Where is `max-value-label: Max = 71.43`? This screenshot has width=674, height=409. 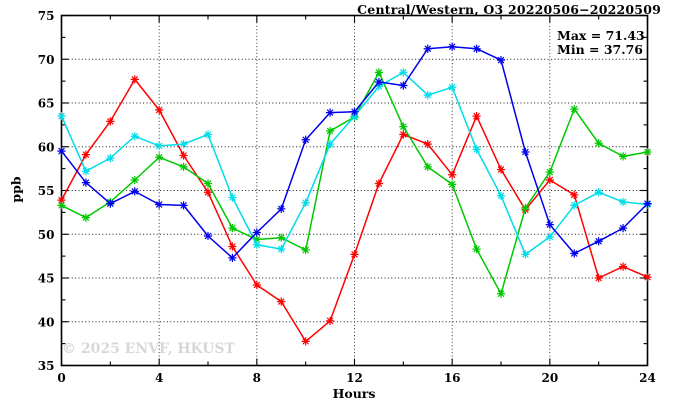
max-value-label: Max = 71.43 is located at coordinates (601, 35).